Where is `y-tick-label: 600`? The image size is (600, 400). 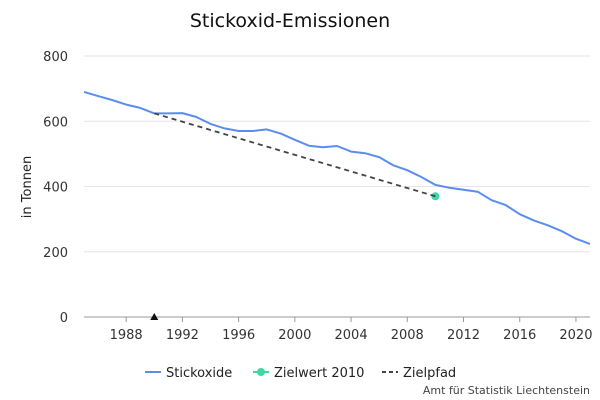
y-tick-label: 600 is located at coordinates (55, 122).